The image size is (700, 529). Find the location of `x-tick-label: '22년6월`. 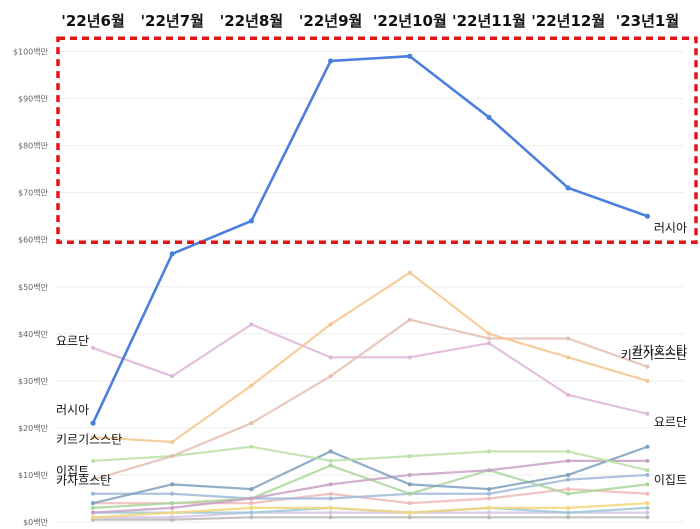

x-tick-label: '22년6월 is located at coordinates (93, 21).